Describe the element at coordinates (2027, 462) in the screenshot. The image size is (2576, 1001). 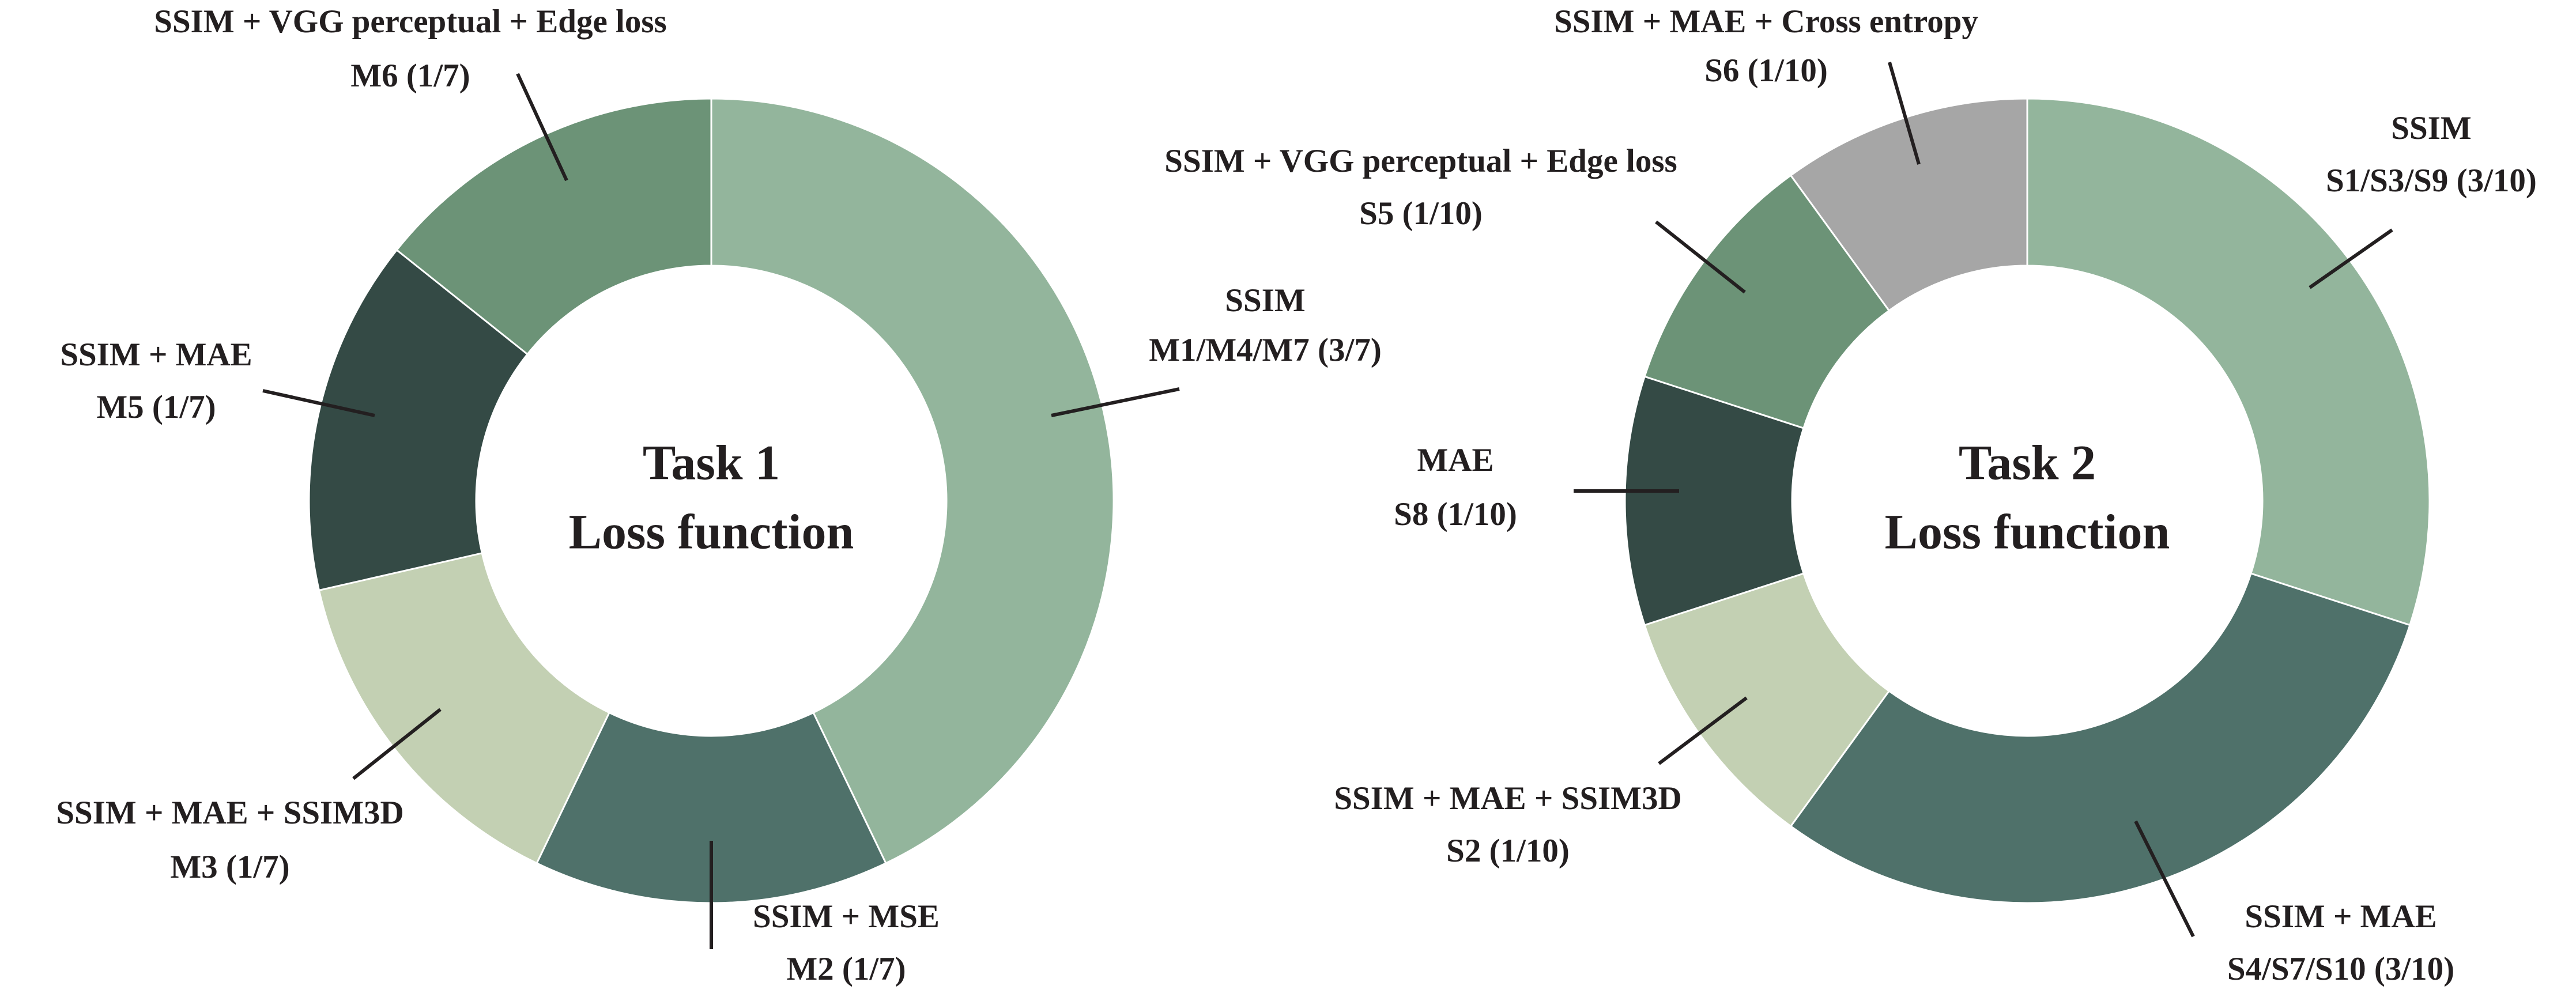
I see `center-label: Task 2` at that location.